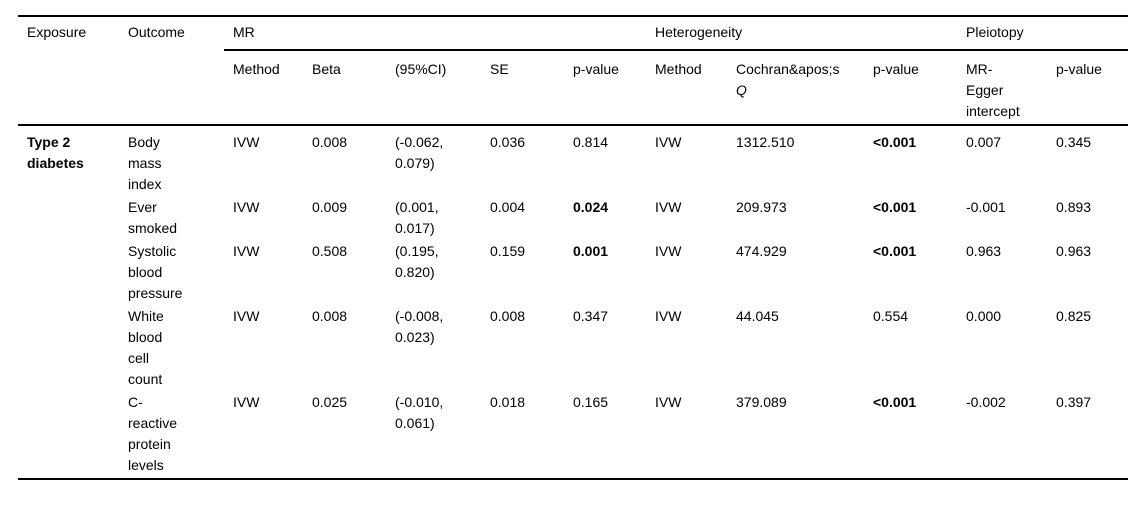 The width and height of the screenshot is (1131, 506). What do you see at coordinates (591, 207) in the screenshot?
I see `mr-pvalue-cell: 0.024` at bounding box center [591, 207].